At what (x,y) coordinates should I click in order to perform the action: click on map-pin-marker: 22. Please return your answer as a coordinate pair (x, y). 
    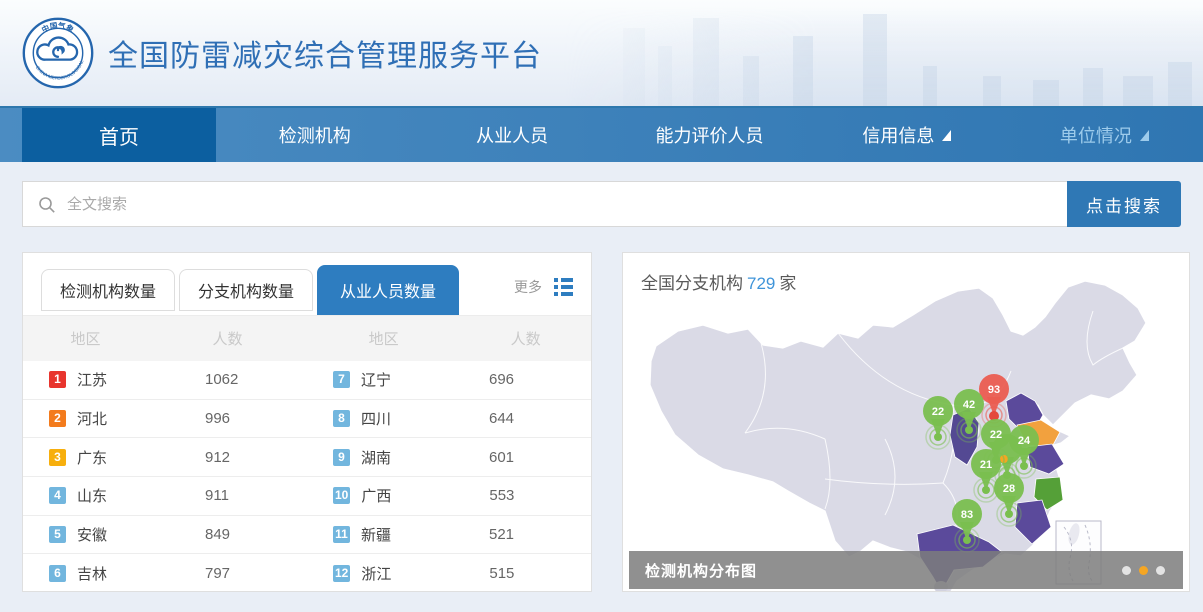
    Looking at the image, I should click on (938, 423).